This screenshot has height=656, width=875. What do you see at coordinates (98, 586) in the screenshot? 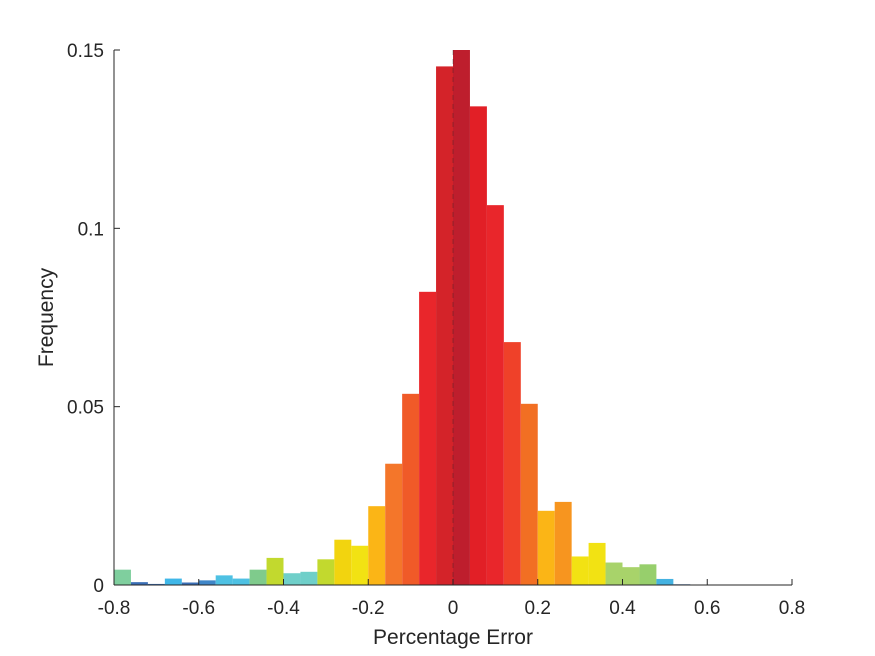
I see `y-tick-label: 0` at bounding box center [98, 586].